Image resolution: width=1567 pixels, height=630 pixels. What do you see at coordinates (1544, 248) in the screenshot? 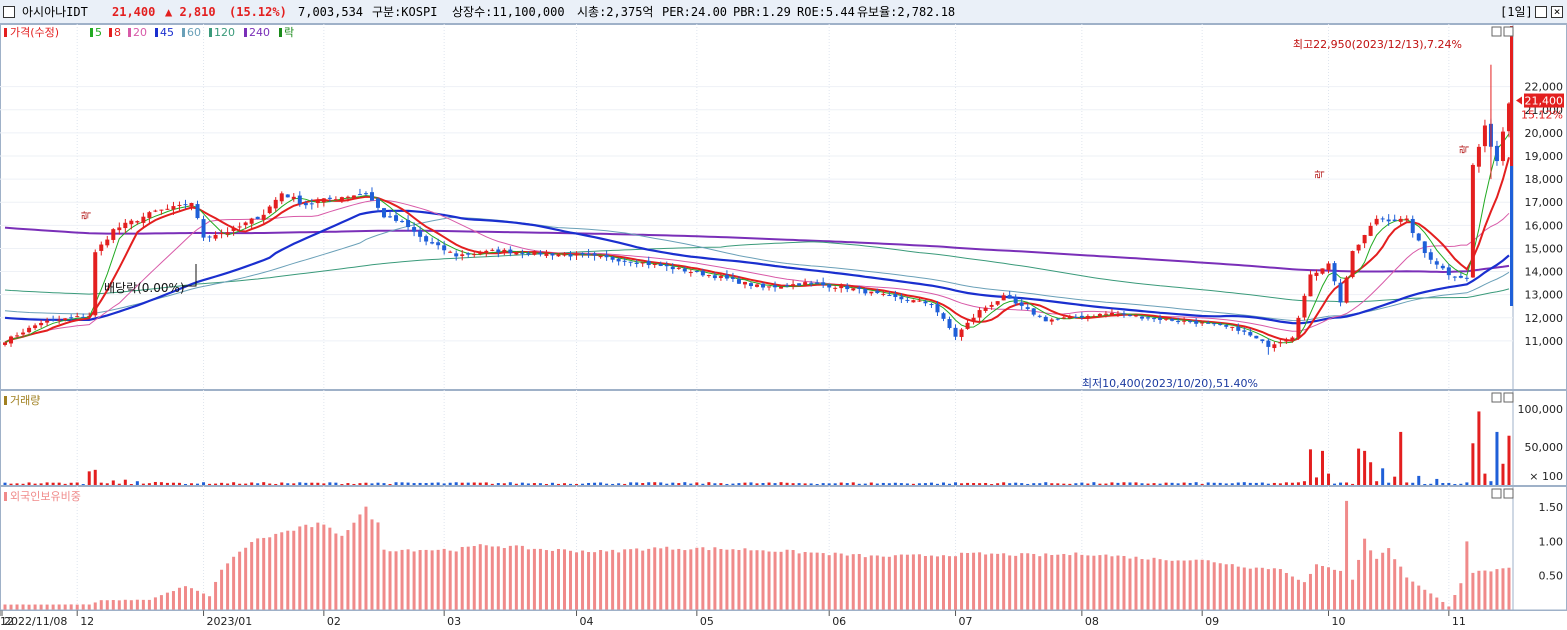
I see `price-tick-label: 15,000` at bounding box center [1544, 248].